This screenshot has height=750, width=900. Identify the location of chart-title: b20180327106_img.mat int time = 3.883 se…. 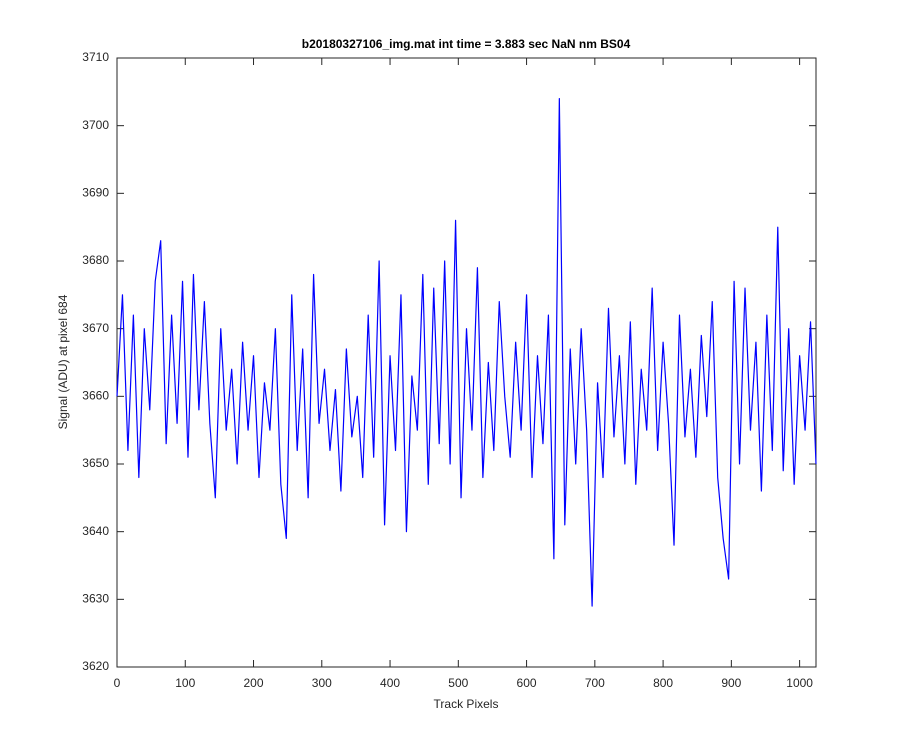
(466, 44).